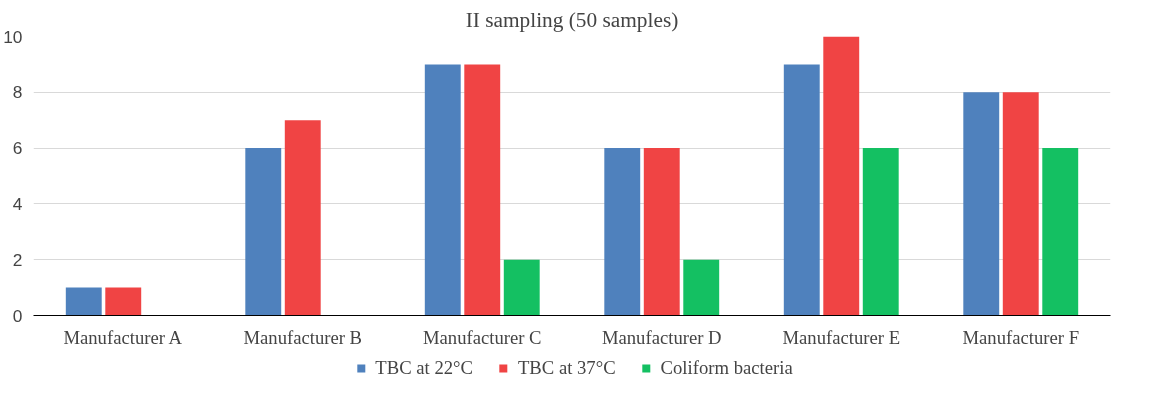 The height and width of the screenshot is (401, 1163). Describe the element at coordinates (17, 259) in the screenshot. I see `y-tick-label: 2` at that location.